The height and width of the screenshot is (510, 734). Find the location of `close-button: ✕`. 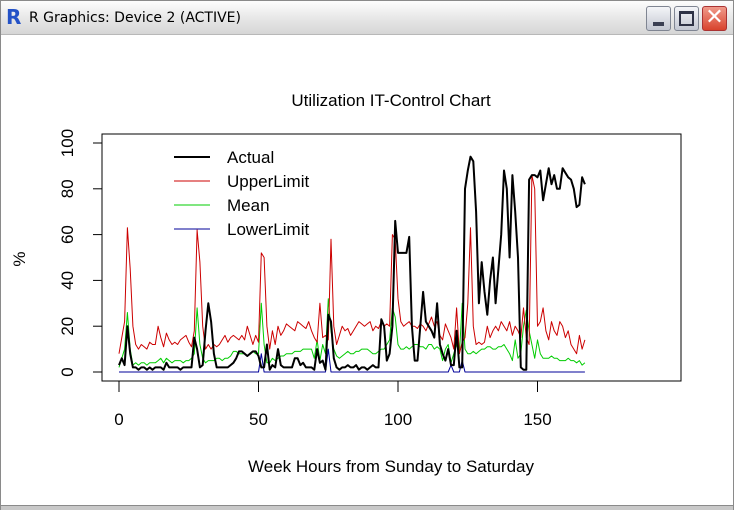

close-button: ✕ is located at coordinates (714, 18).